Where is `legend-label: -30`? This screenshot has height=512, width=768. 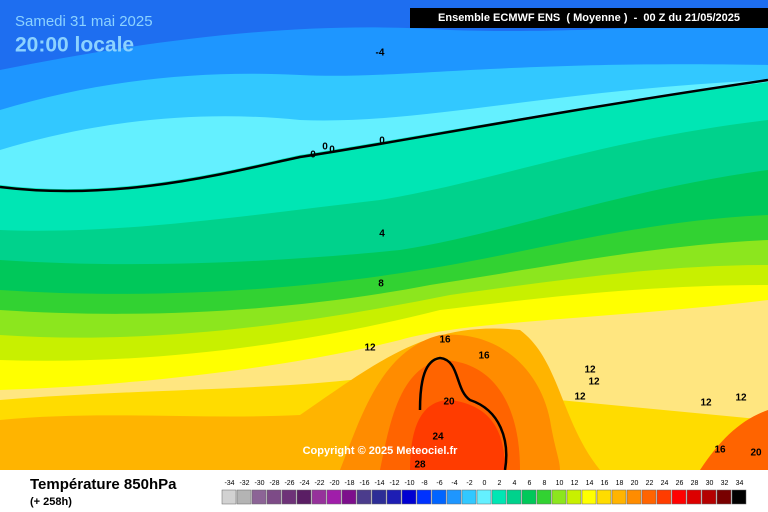 legend-label: -30 is located at coordinates (259, 483).